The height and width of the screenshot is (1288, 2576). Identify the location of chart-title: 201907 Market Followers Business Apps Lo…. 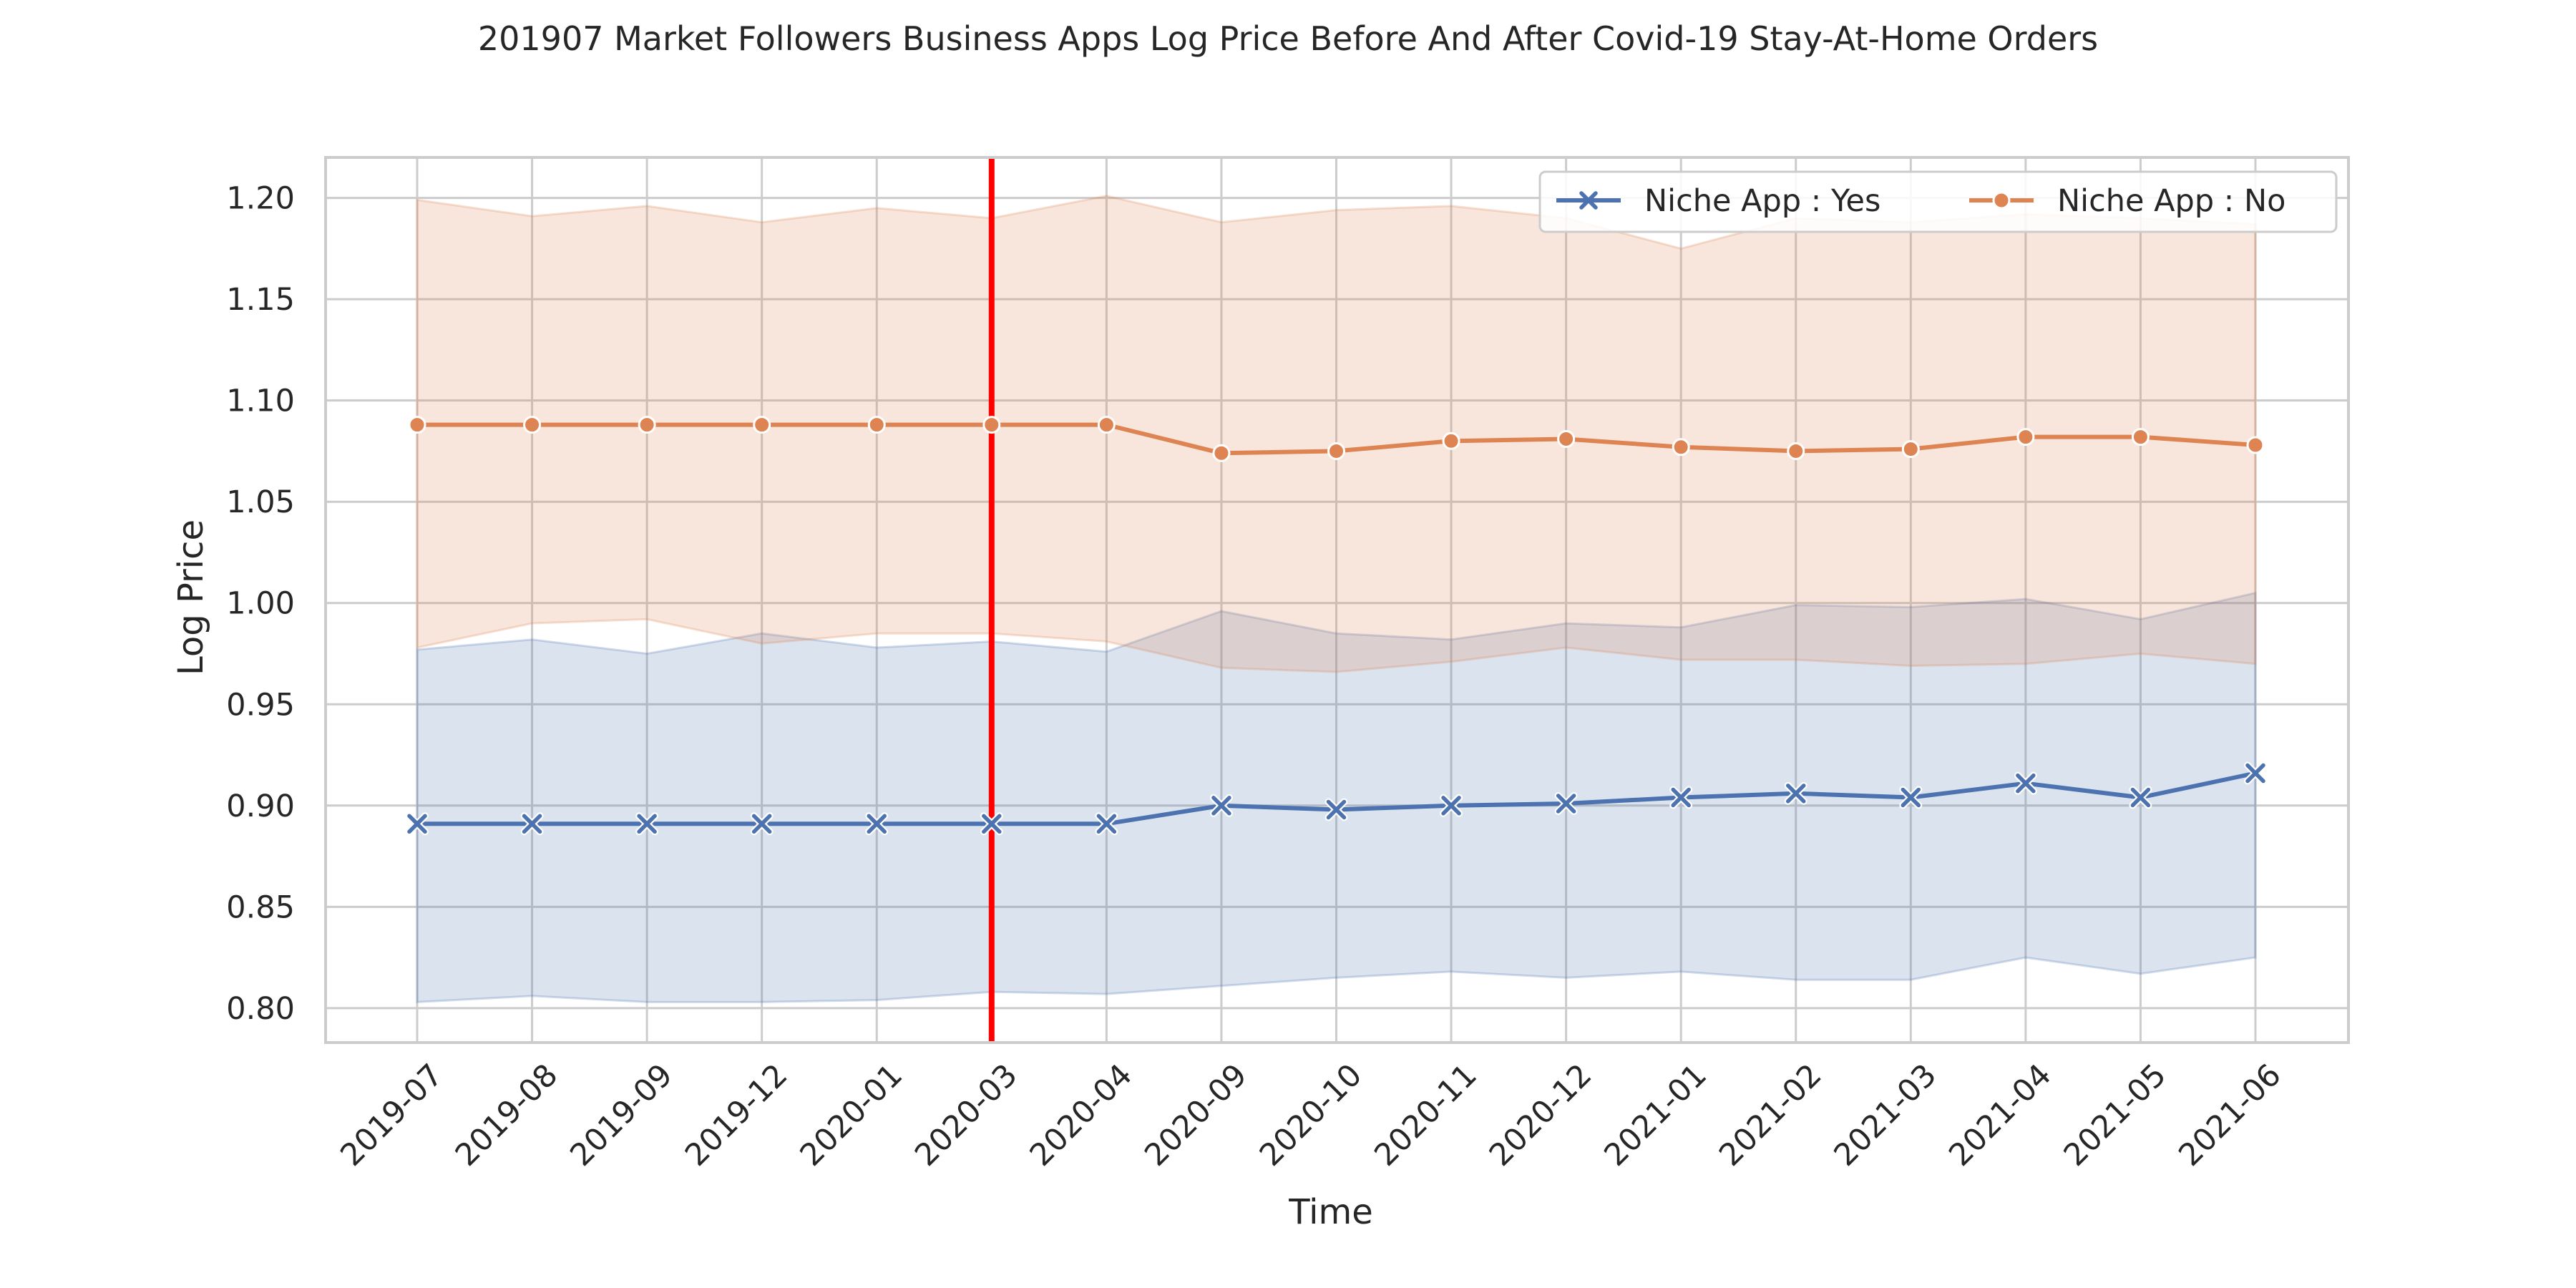
(1288, 38).